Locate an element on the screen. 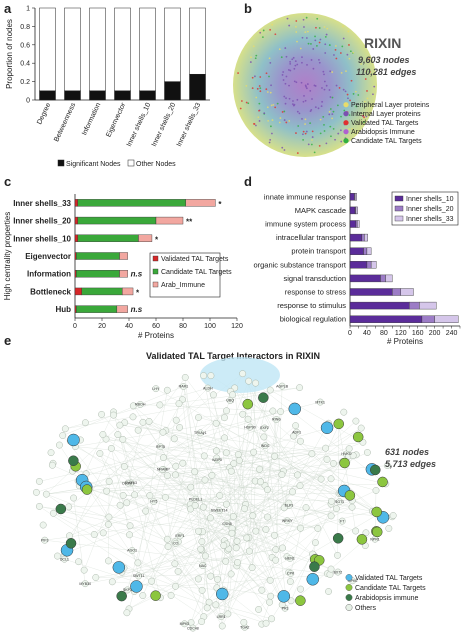 Image resolution: width=467 pixels, height=643 pixels. c-x-tick-label: 100 is located at coordinates (210, 326).